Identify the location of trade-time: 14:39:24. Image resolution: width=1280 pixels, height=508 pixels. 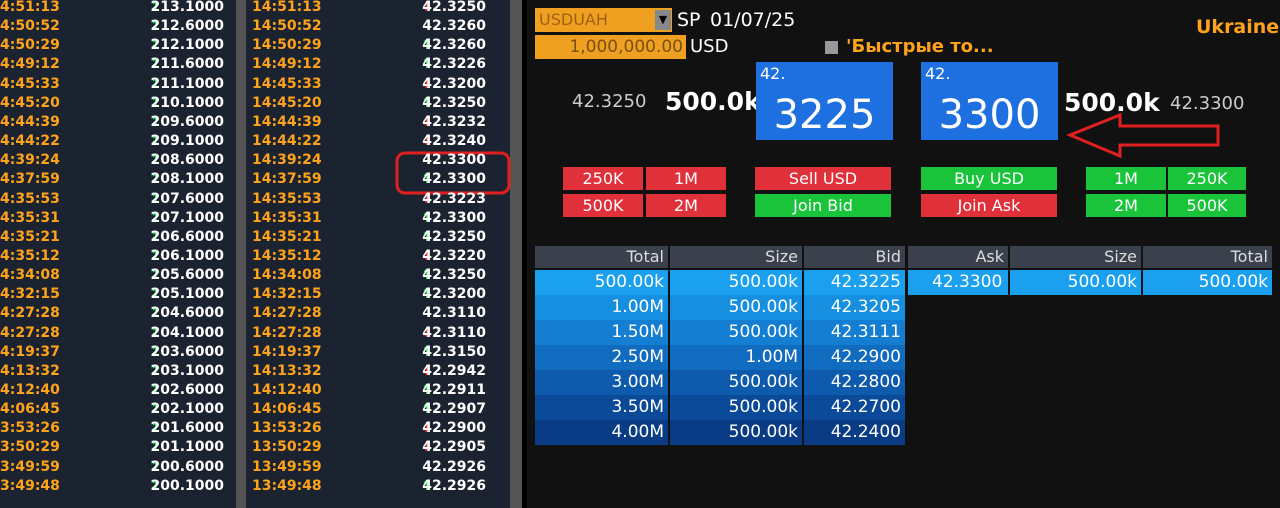
(287, 160).